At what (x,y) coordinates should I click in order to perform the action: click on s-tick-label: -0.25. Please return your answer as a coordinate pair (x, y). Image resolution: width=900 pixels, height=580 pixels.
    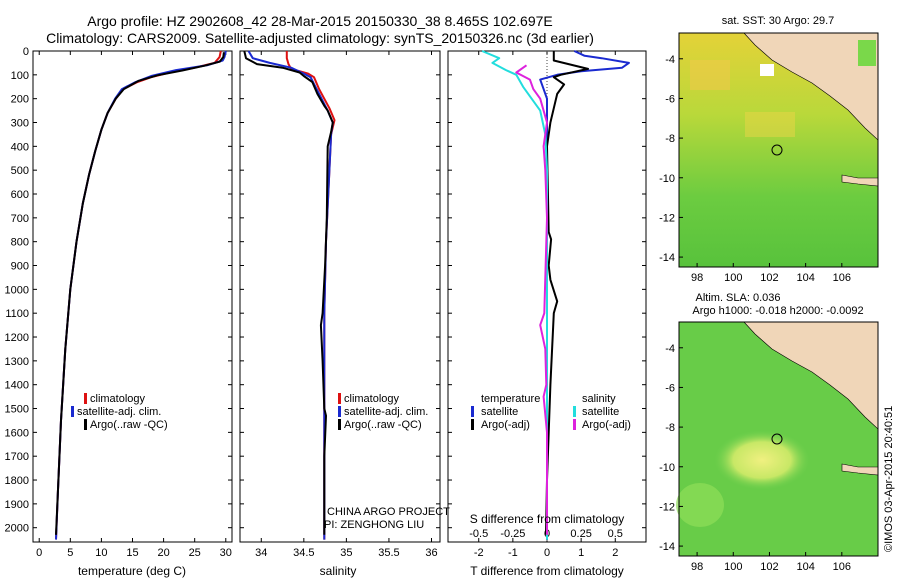
    Looking at the image, I should click on (512, 534).